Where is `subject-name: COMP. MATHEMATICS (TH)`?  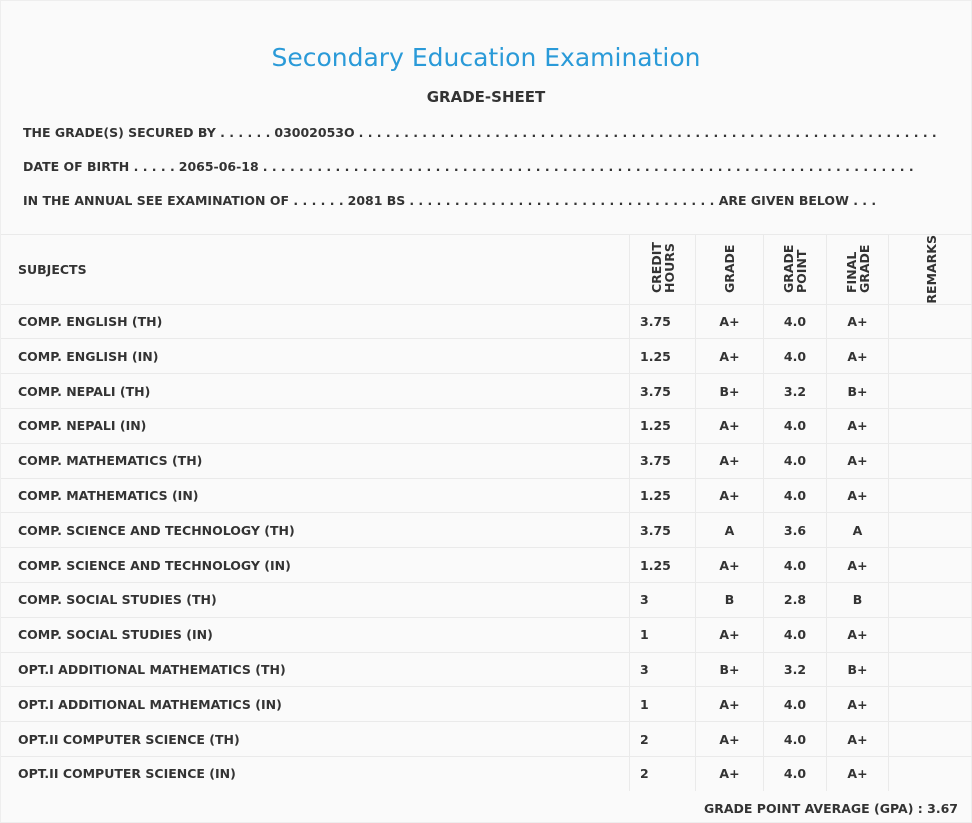 subject-name: COMP. MATHEMATICS (TH) is located at coordinates (315, 460).